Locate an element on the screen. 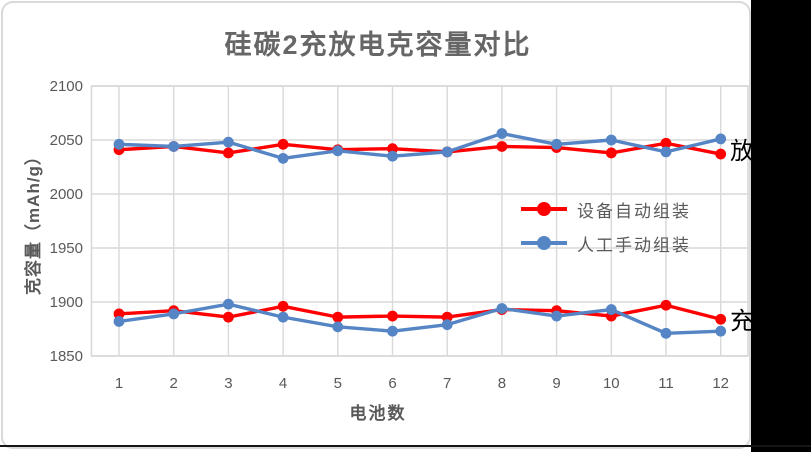 The width and height of the screenshot is (811, 452). x-tick-label: 4 is located at coordinates (283, 383).